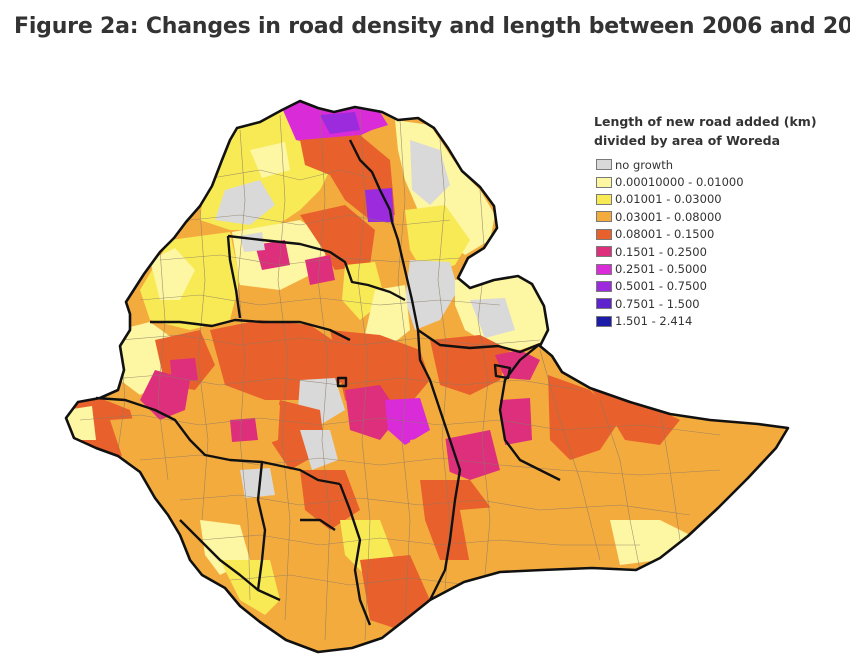 This screenshot has width=850, height=671. I want to click on legend-item: 0.00010000 - 0.01000, so click(706, 181).